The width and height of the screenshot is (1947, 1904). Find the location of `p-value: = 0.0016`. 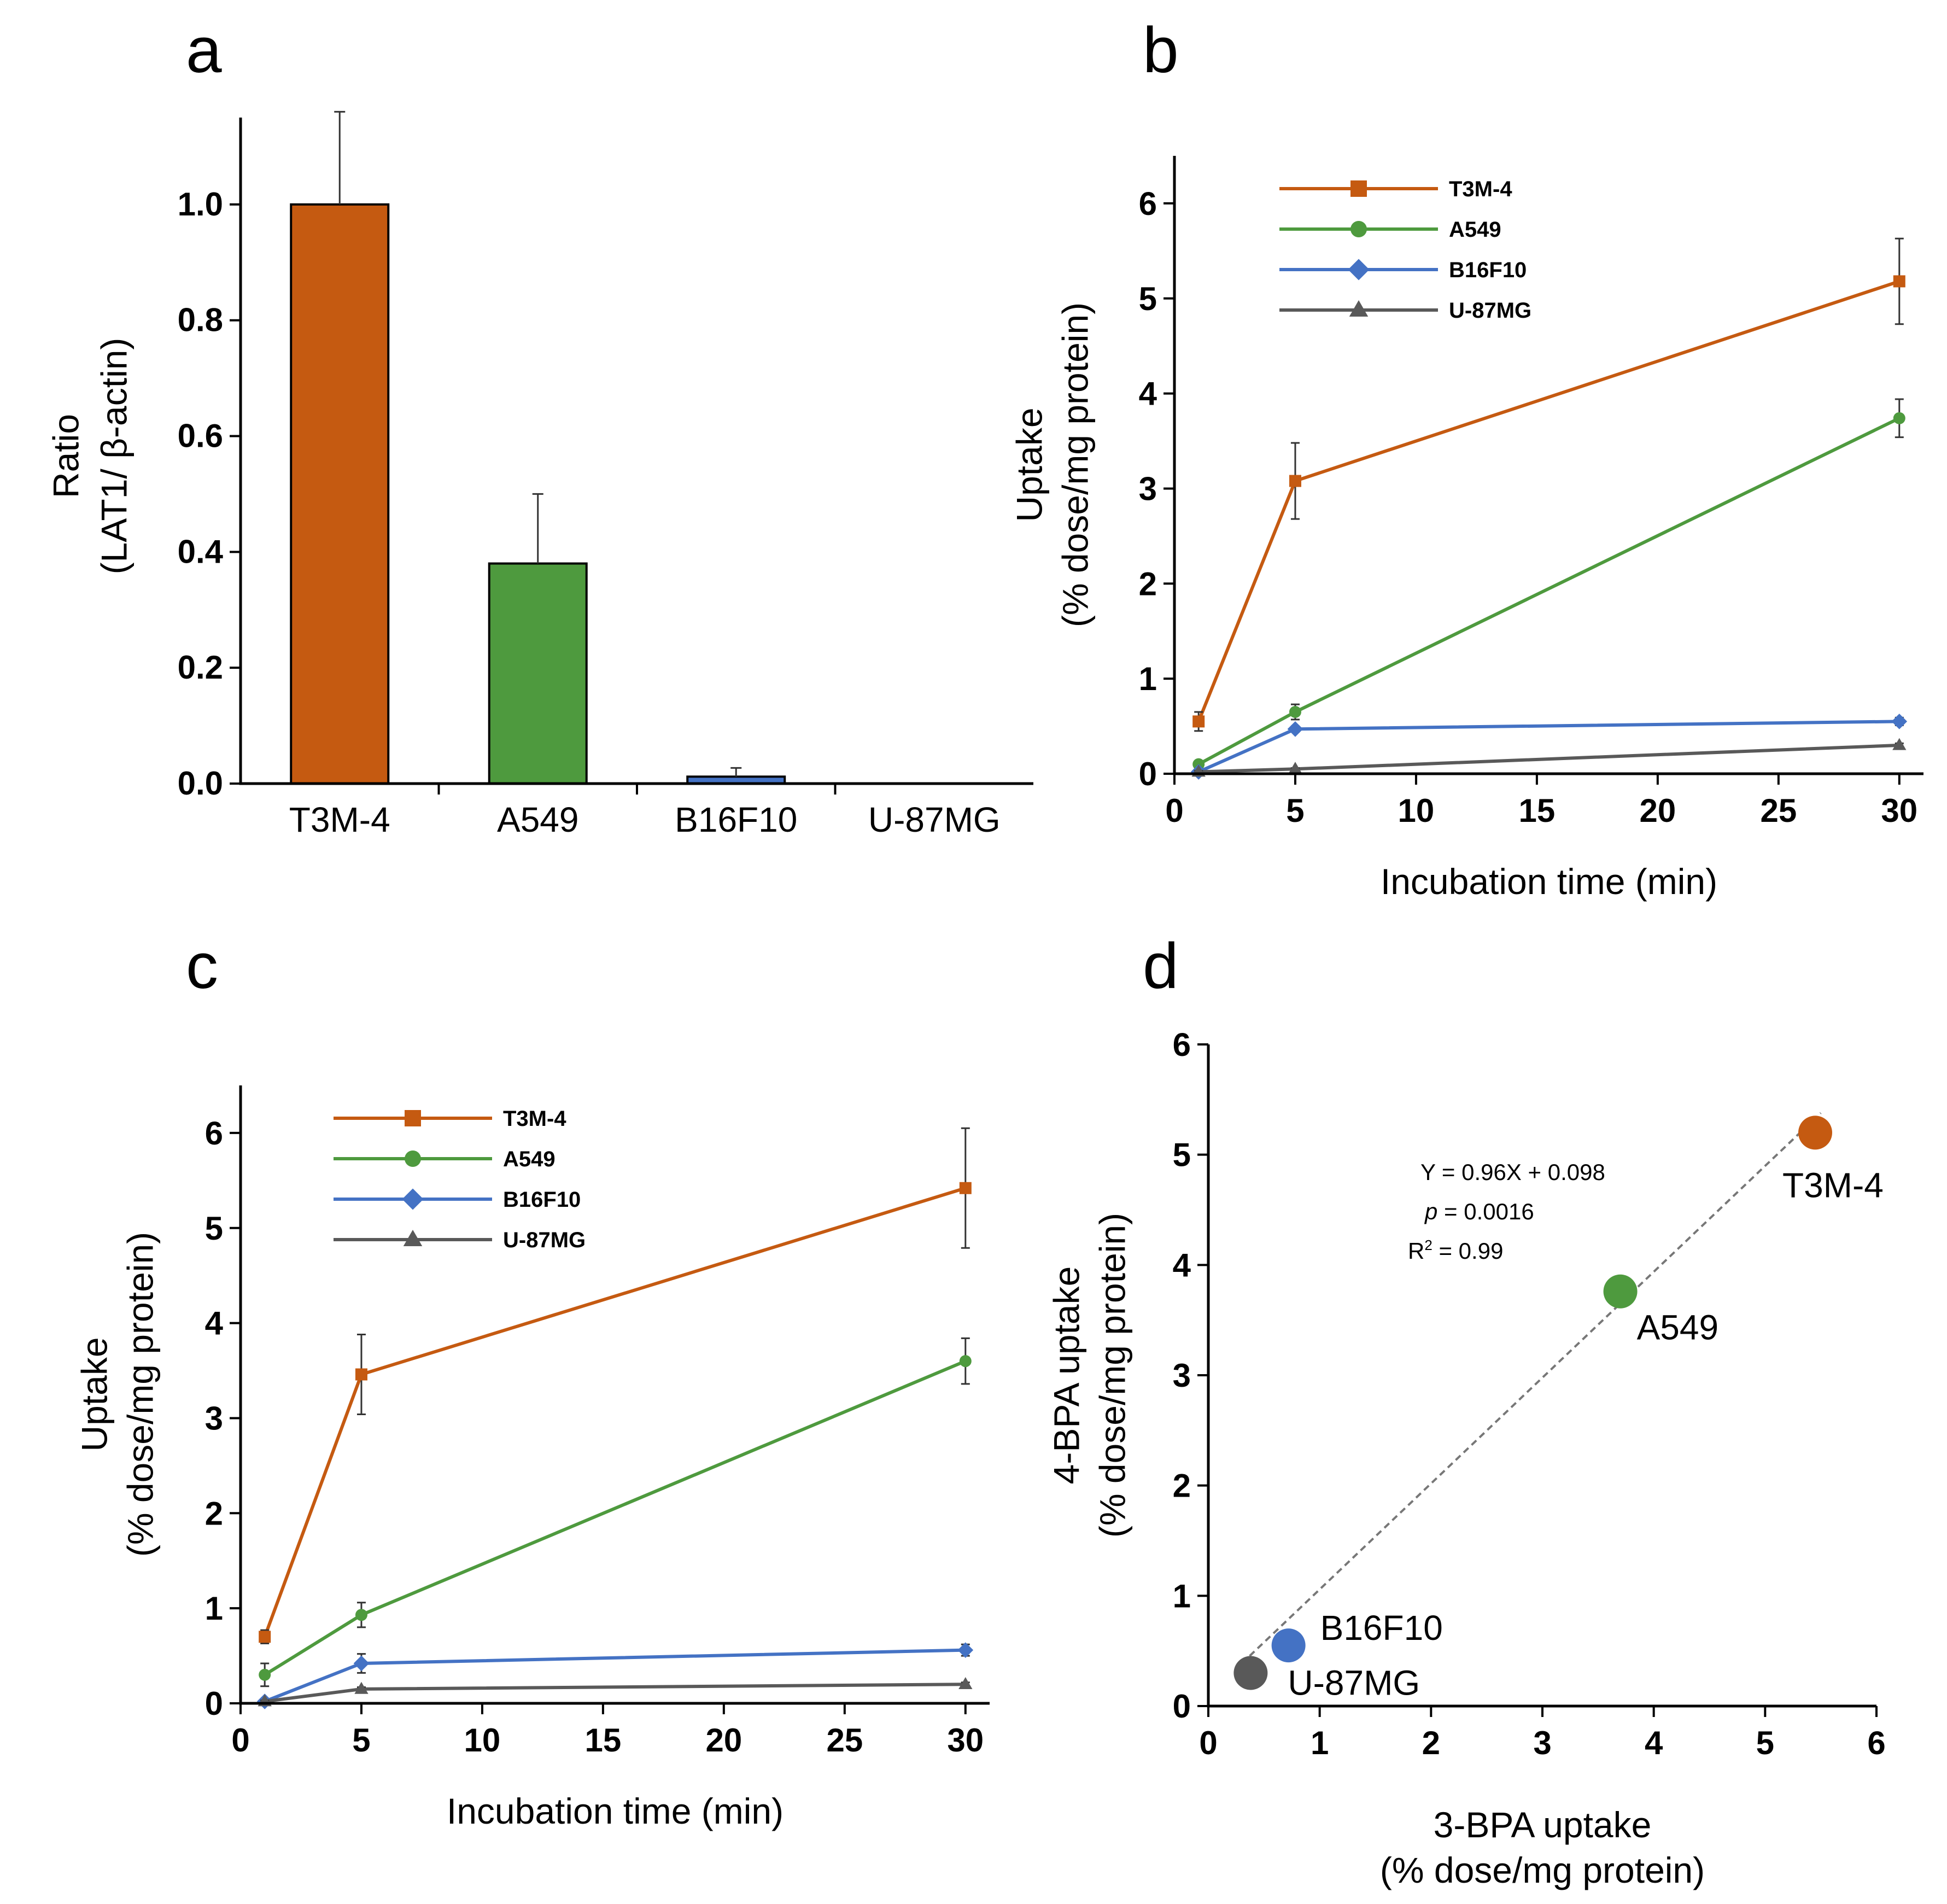

p-value: = 0.0016 is located at coordinates (1485, 1211).